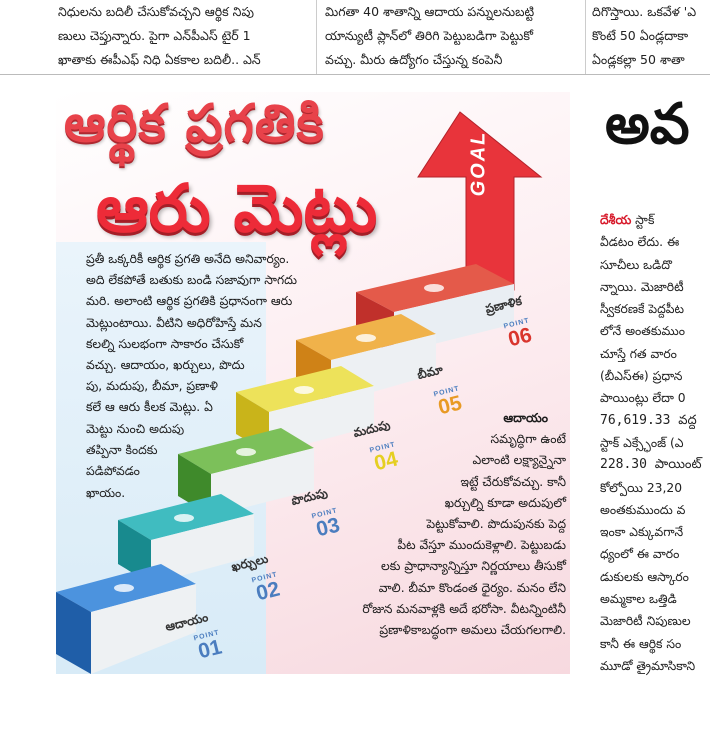  What do you see at coordinates (519, 460) in the screenshot?
I see `text-line: ఎలాంటి లక్ష్యాన్నైనా` at bounding box center [519, 460].